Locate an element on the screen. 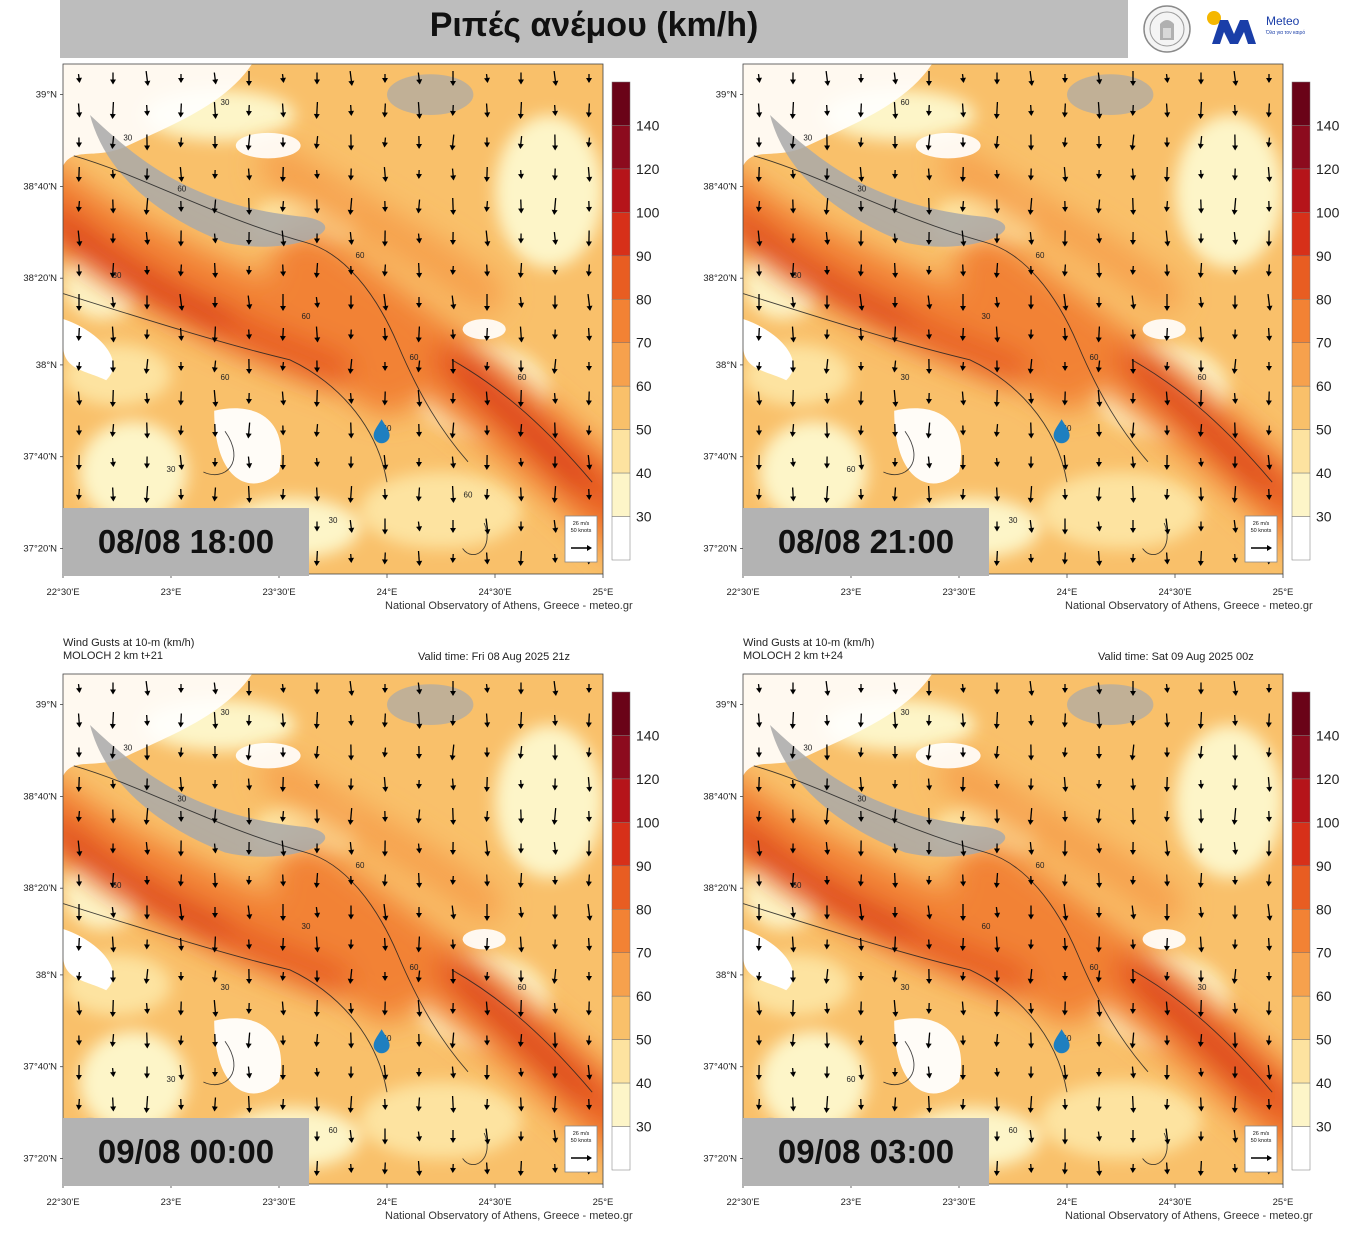  meteo-logo-subtext: Όλα για τον καιρό is located at coordinates (1286, 33).